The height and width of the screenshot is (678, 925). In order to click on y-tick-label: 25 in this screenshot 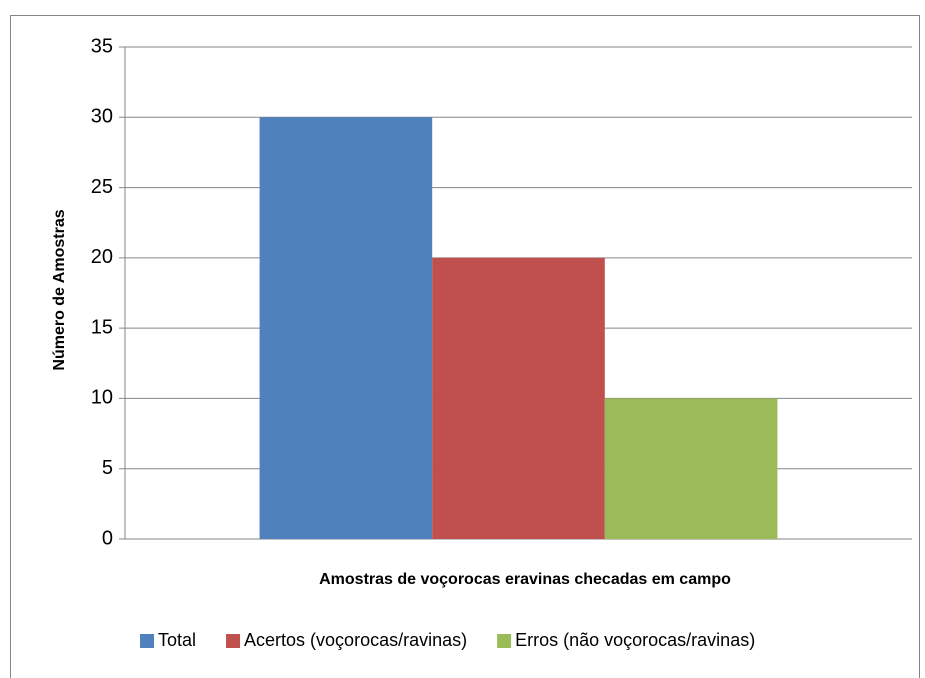, I will do `click(102, 187)`.